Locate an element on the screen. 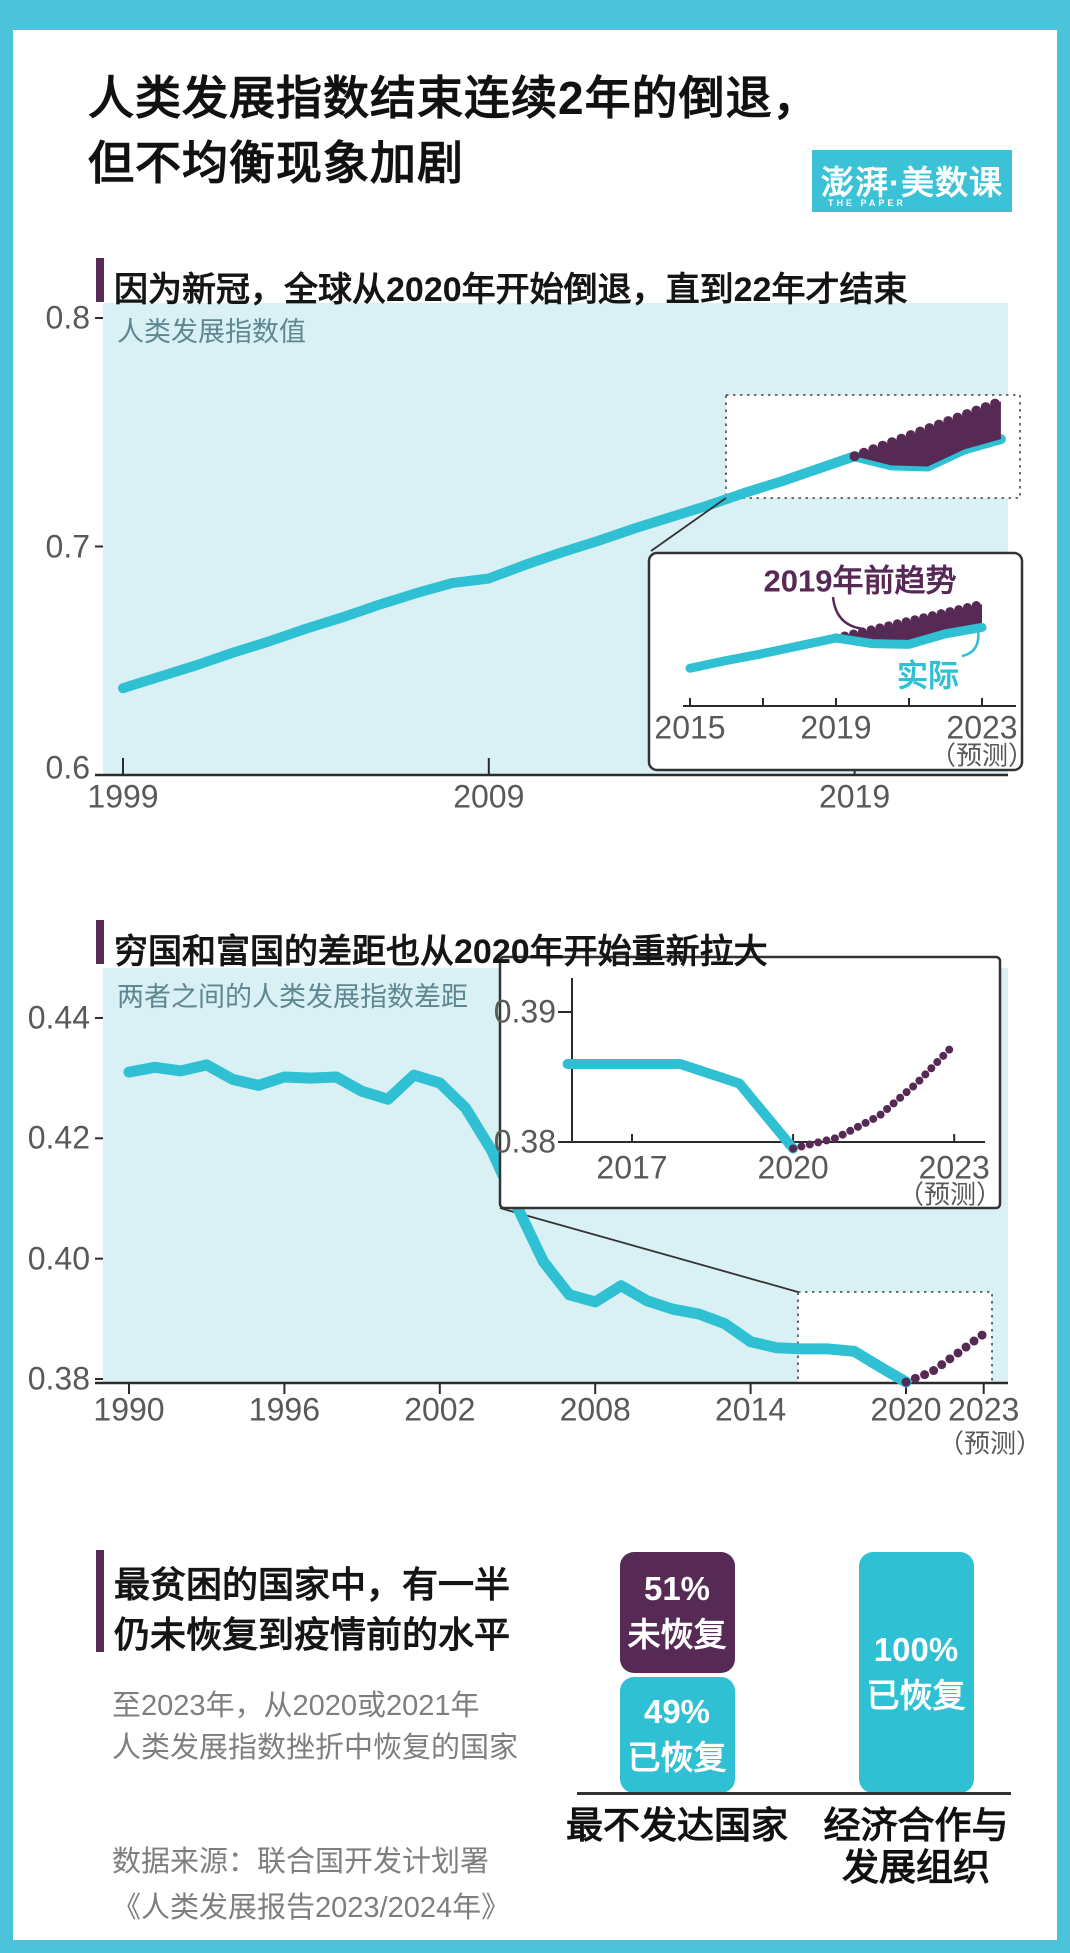  section3-heading-line2: 仍未恢复到疫情前的水平 is located at coordinates (312, 1634).